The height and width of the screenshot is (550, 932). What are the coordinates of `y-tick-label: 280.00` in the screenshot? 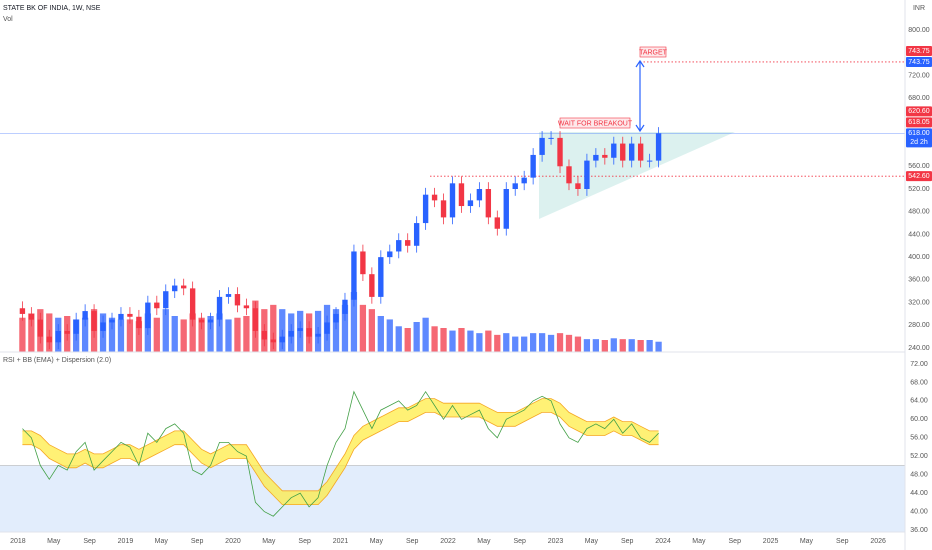 It's located at (919, 325).